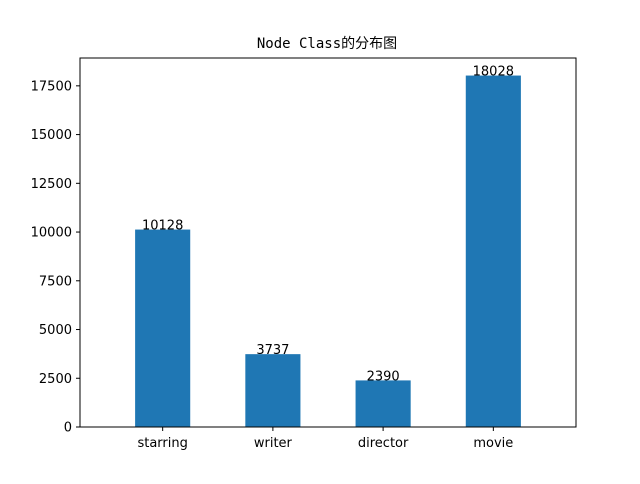  I want to click on y-tick-label: 12500, so click(51, 184).